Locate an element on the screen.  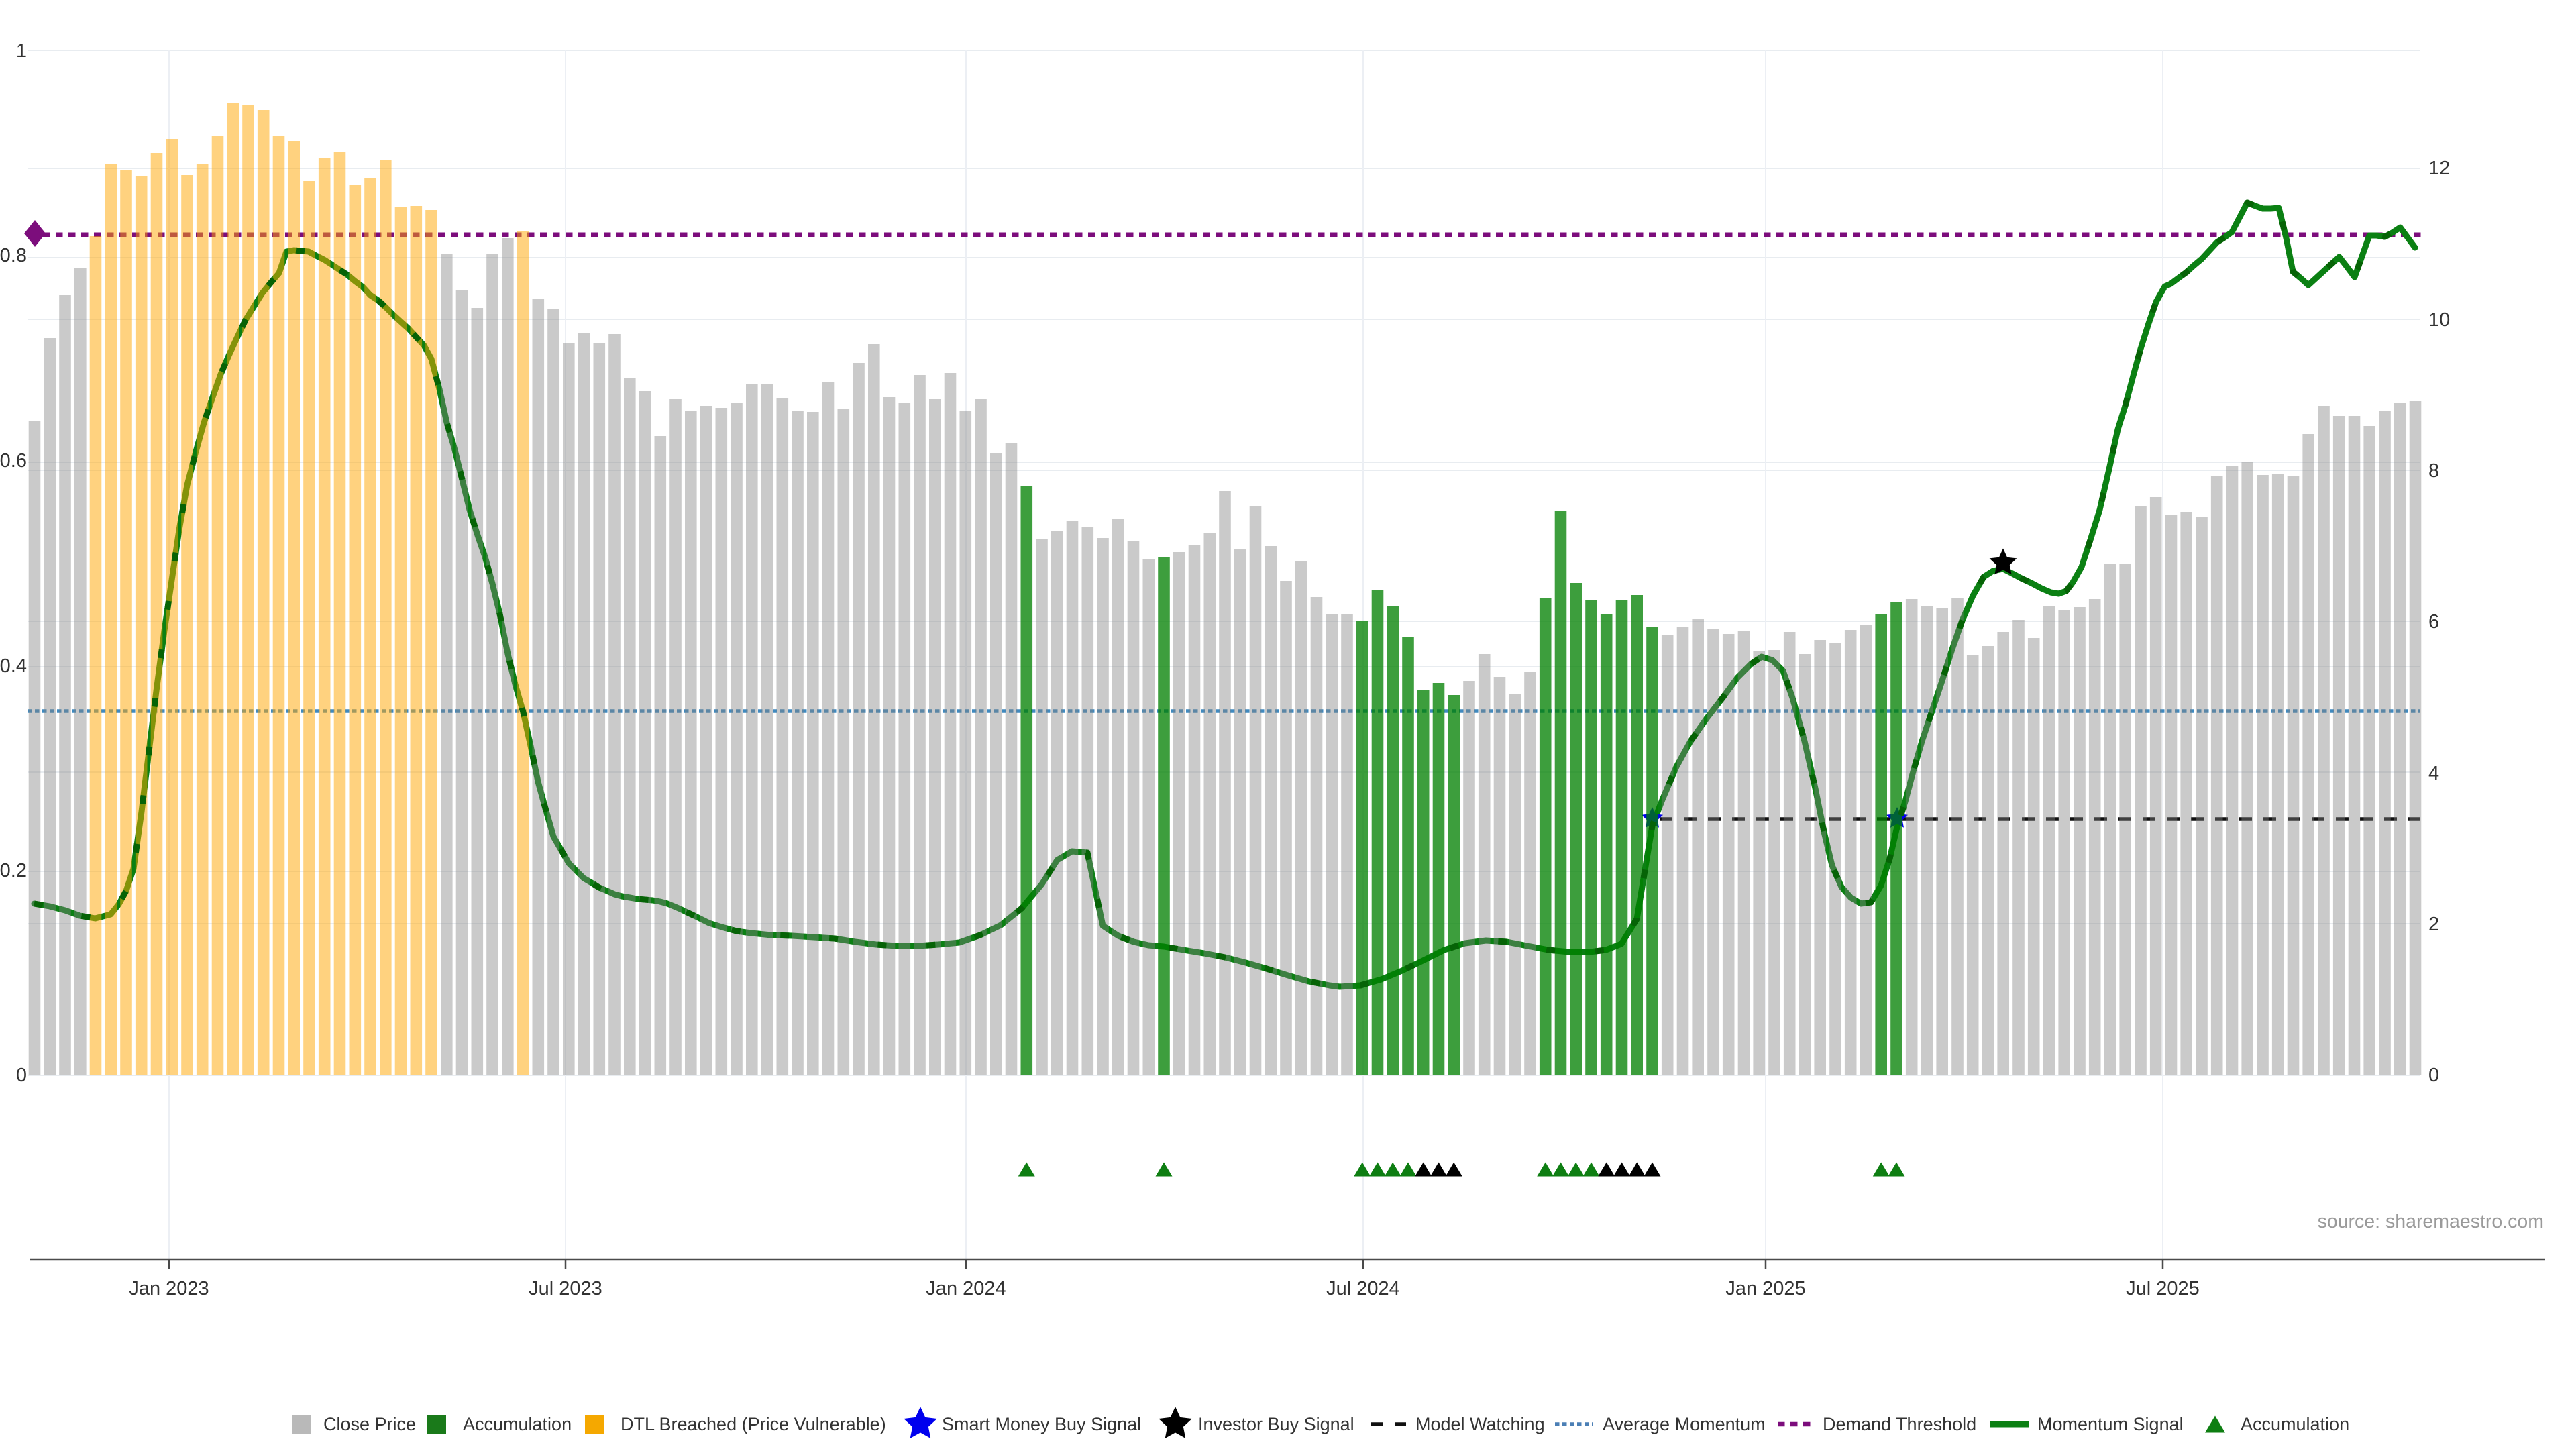
svg-text: Jul 2023 is located at coordinates (565, 1288).